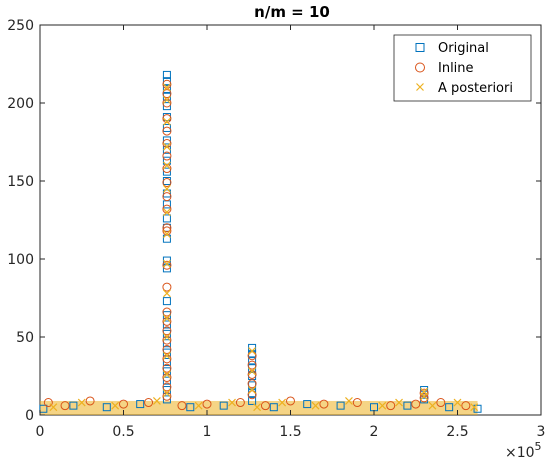 The image size is (550, 464). I want to click on x-tick-label: 1.5, so click(290, 432).